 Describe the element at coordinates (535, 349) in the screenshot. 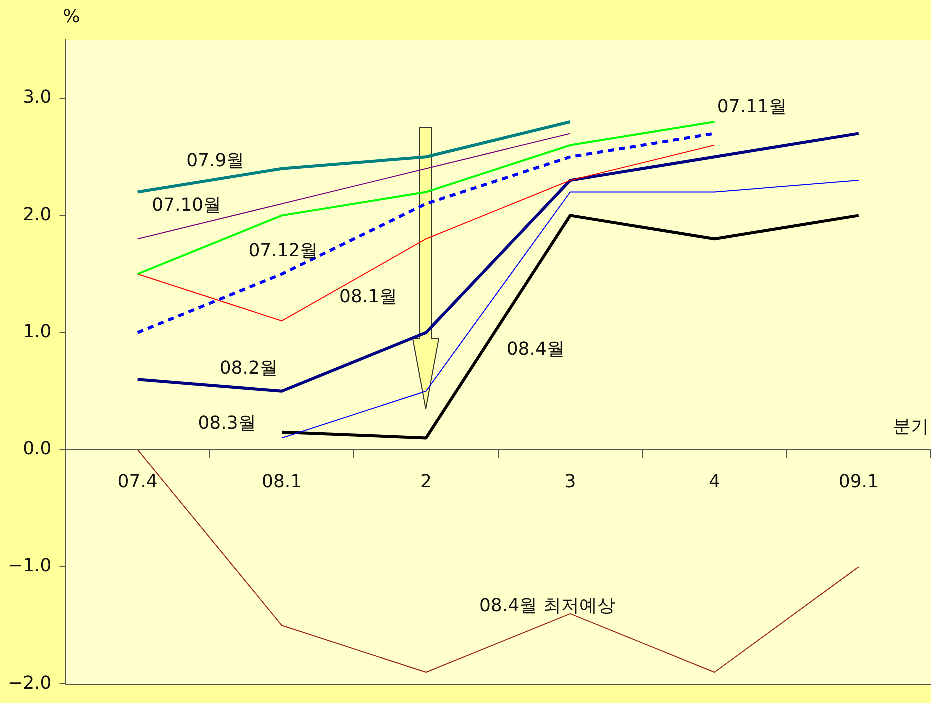

I see `series-label: 08.4월` at that location.